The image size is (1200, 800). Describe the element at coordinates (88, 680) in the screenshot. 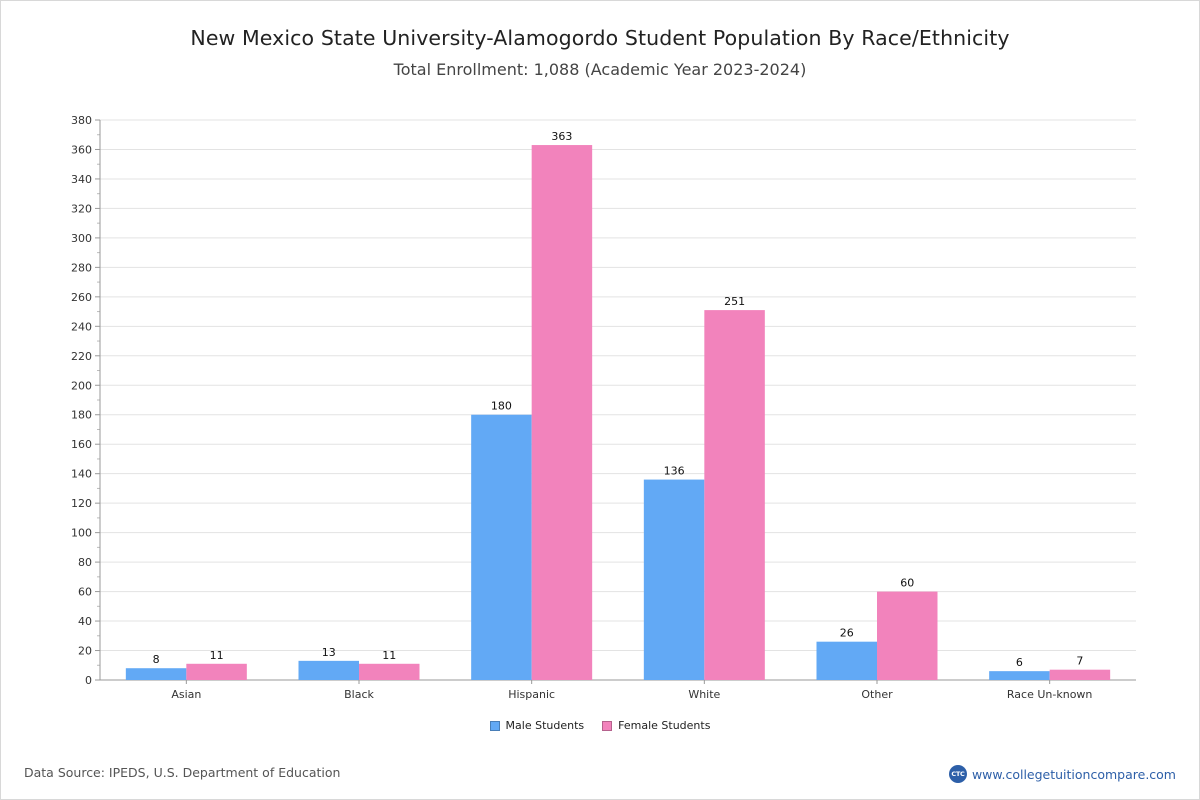

I see `y-tick-label: 0` at that location.